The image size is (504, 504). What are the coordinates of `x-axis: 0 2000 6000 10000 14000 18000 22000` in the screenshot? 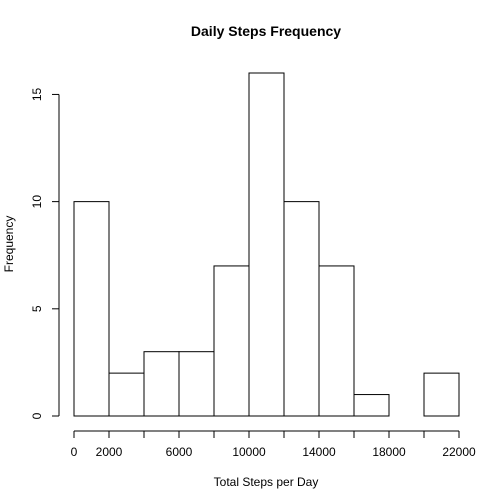 It's located at (273, 444).